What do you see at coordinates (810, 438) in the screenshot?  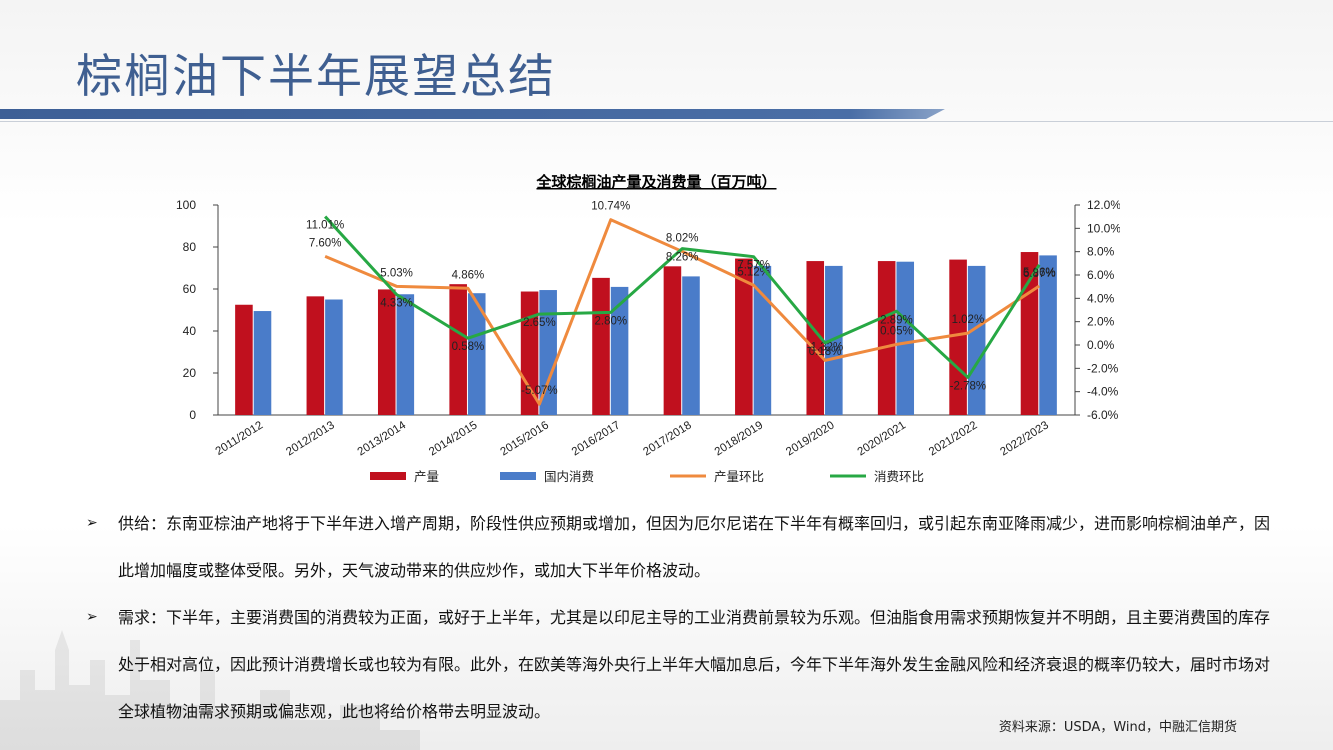 I see `x-axis-tick-label: 2019/2020` at bounding box center [810, 438].